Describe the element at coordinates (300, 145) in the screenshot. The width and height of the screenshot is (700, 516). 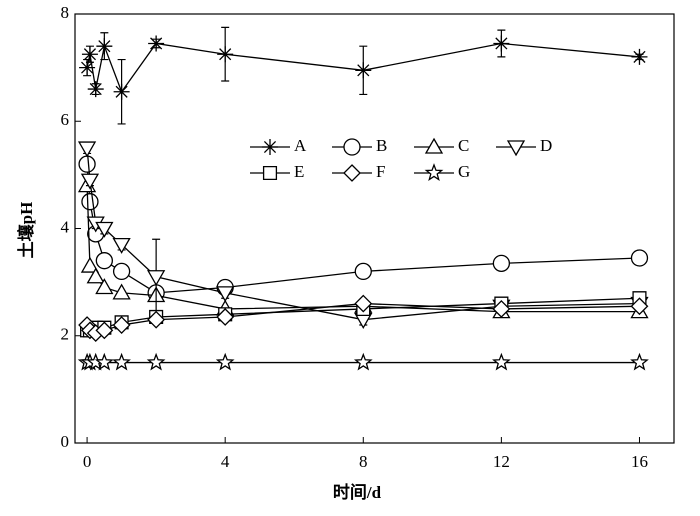
I see `legend-label: A` at that location.